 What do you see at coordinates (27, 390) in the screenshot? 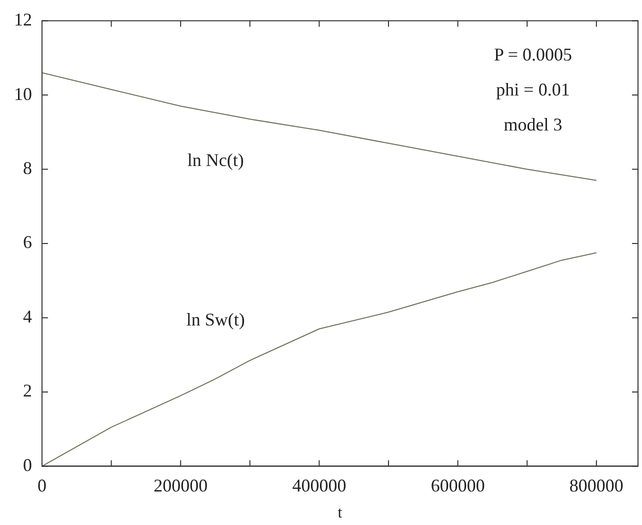
I see `y-tick-label: 2` at bounding box center [27, 390].